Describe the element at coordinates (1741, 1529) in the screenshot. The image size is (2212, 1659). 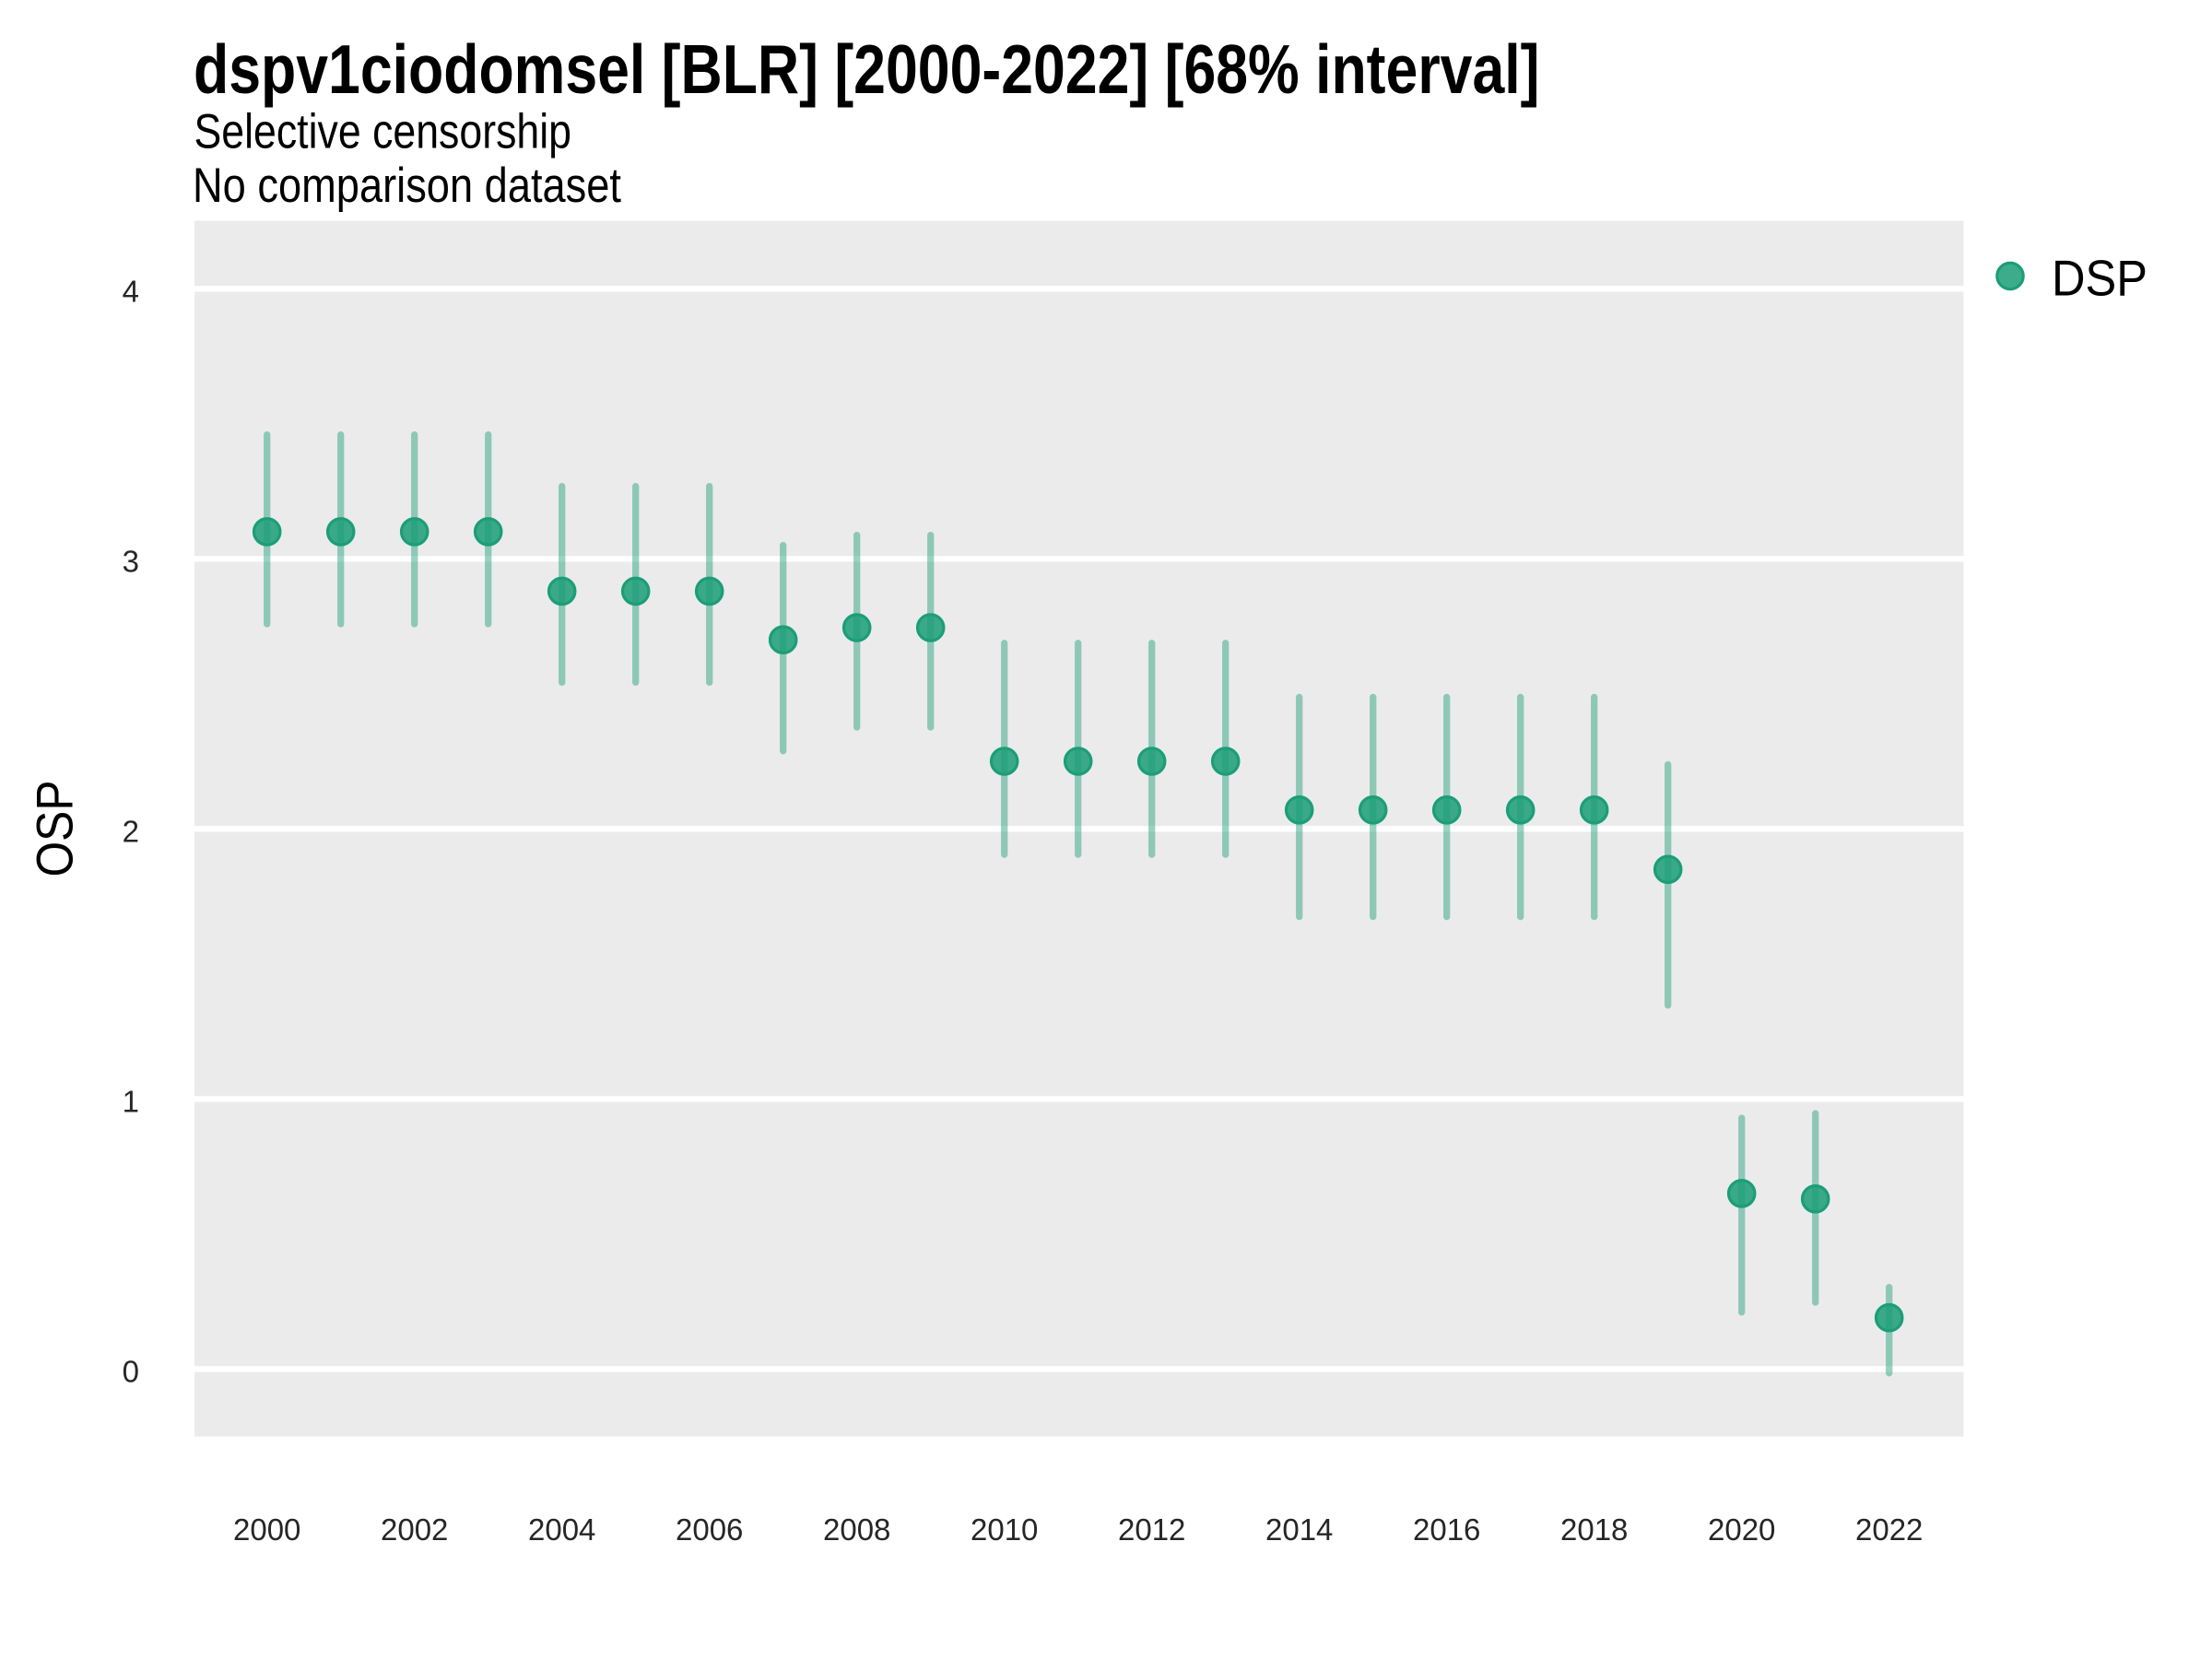
I see `svg-text: 2020` at that location.